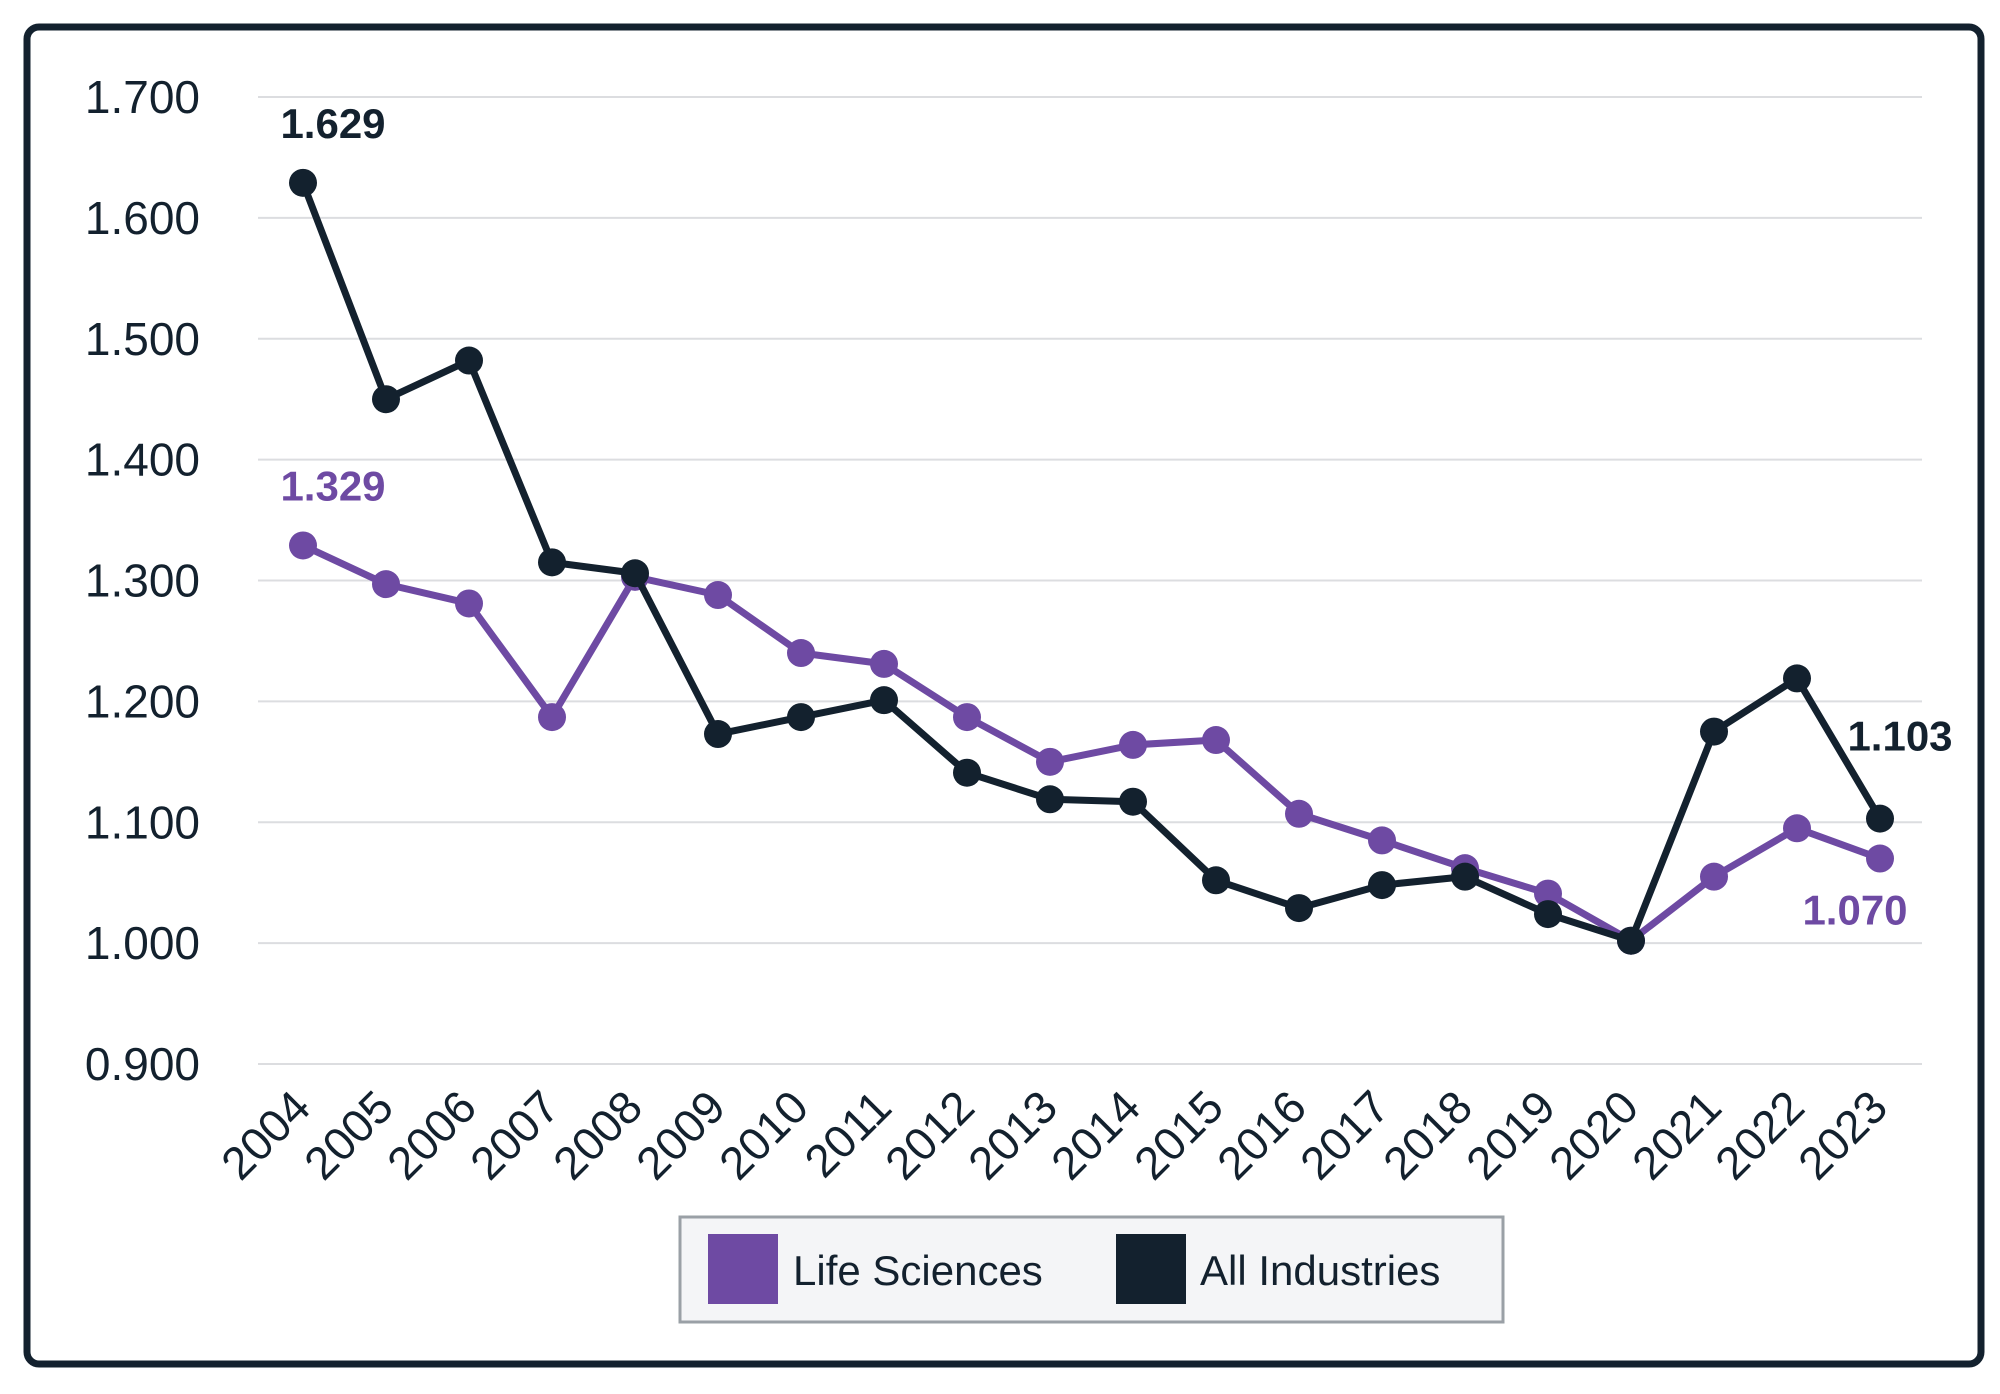  Describe the element at coordinates (1151, 1269) in the screenshot. I see `legend-swatch-all-industries` at that location.